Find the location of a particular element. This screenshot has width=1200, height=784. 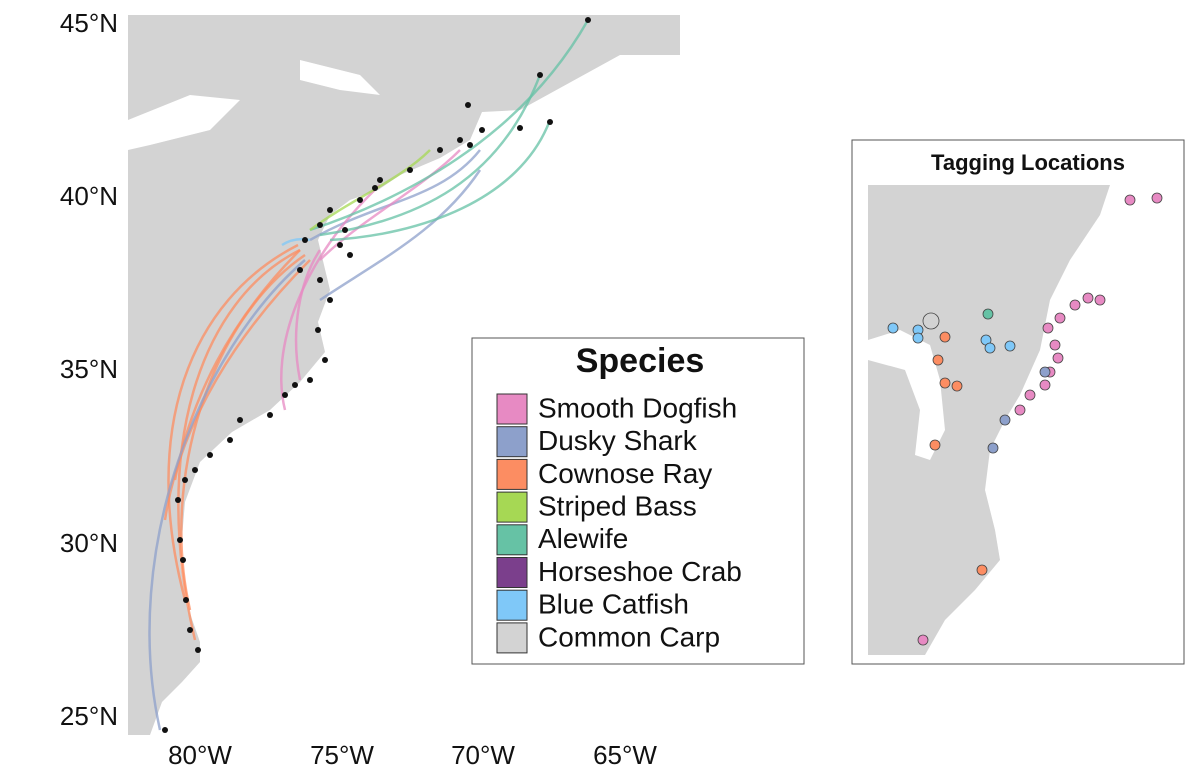

y-axis-label: 30°N is located at coordinates (89, 543).